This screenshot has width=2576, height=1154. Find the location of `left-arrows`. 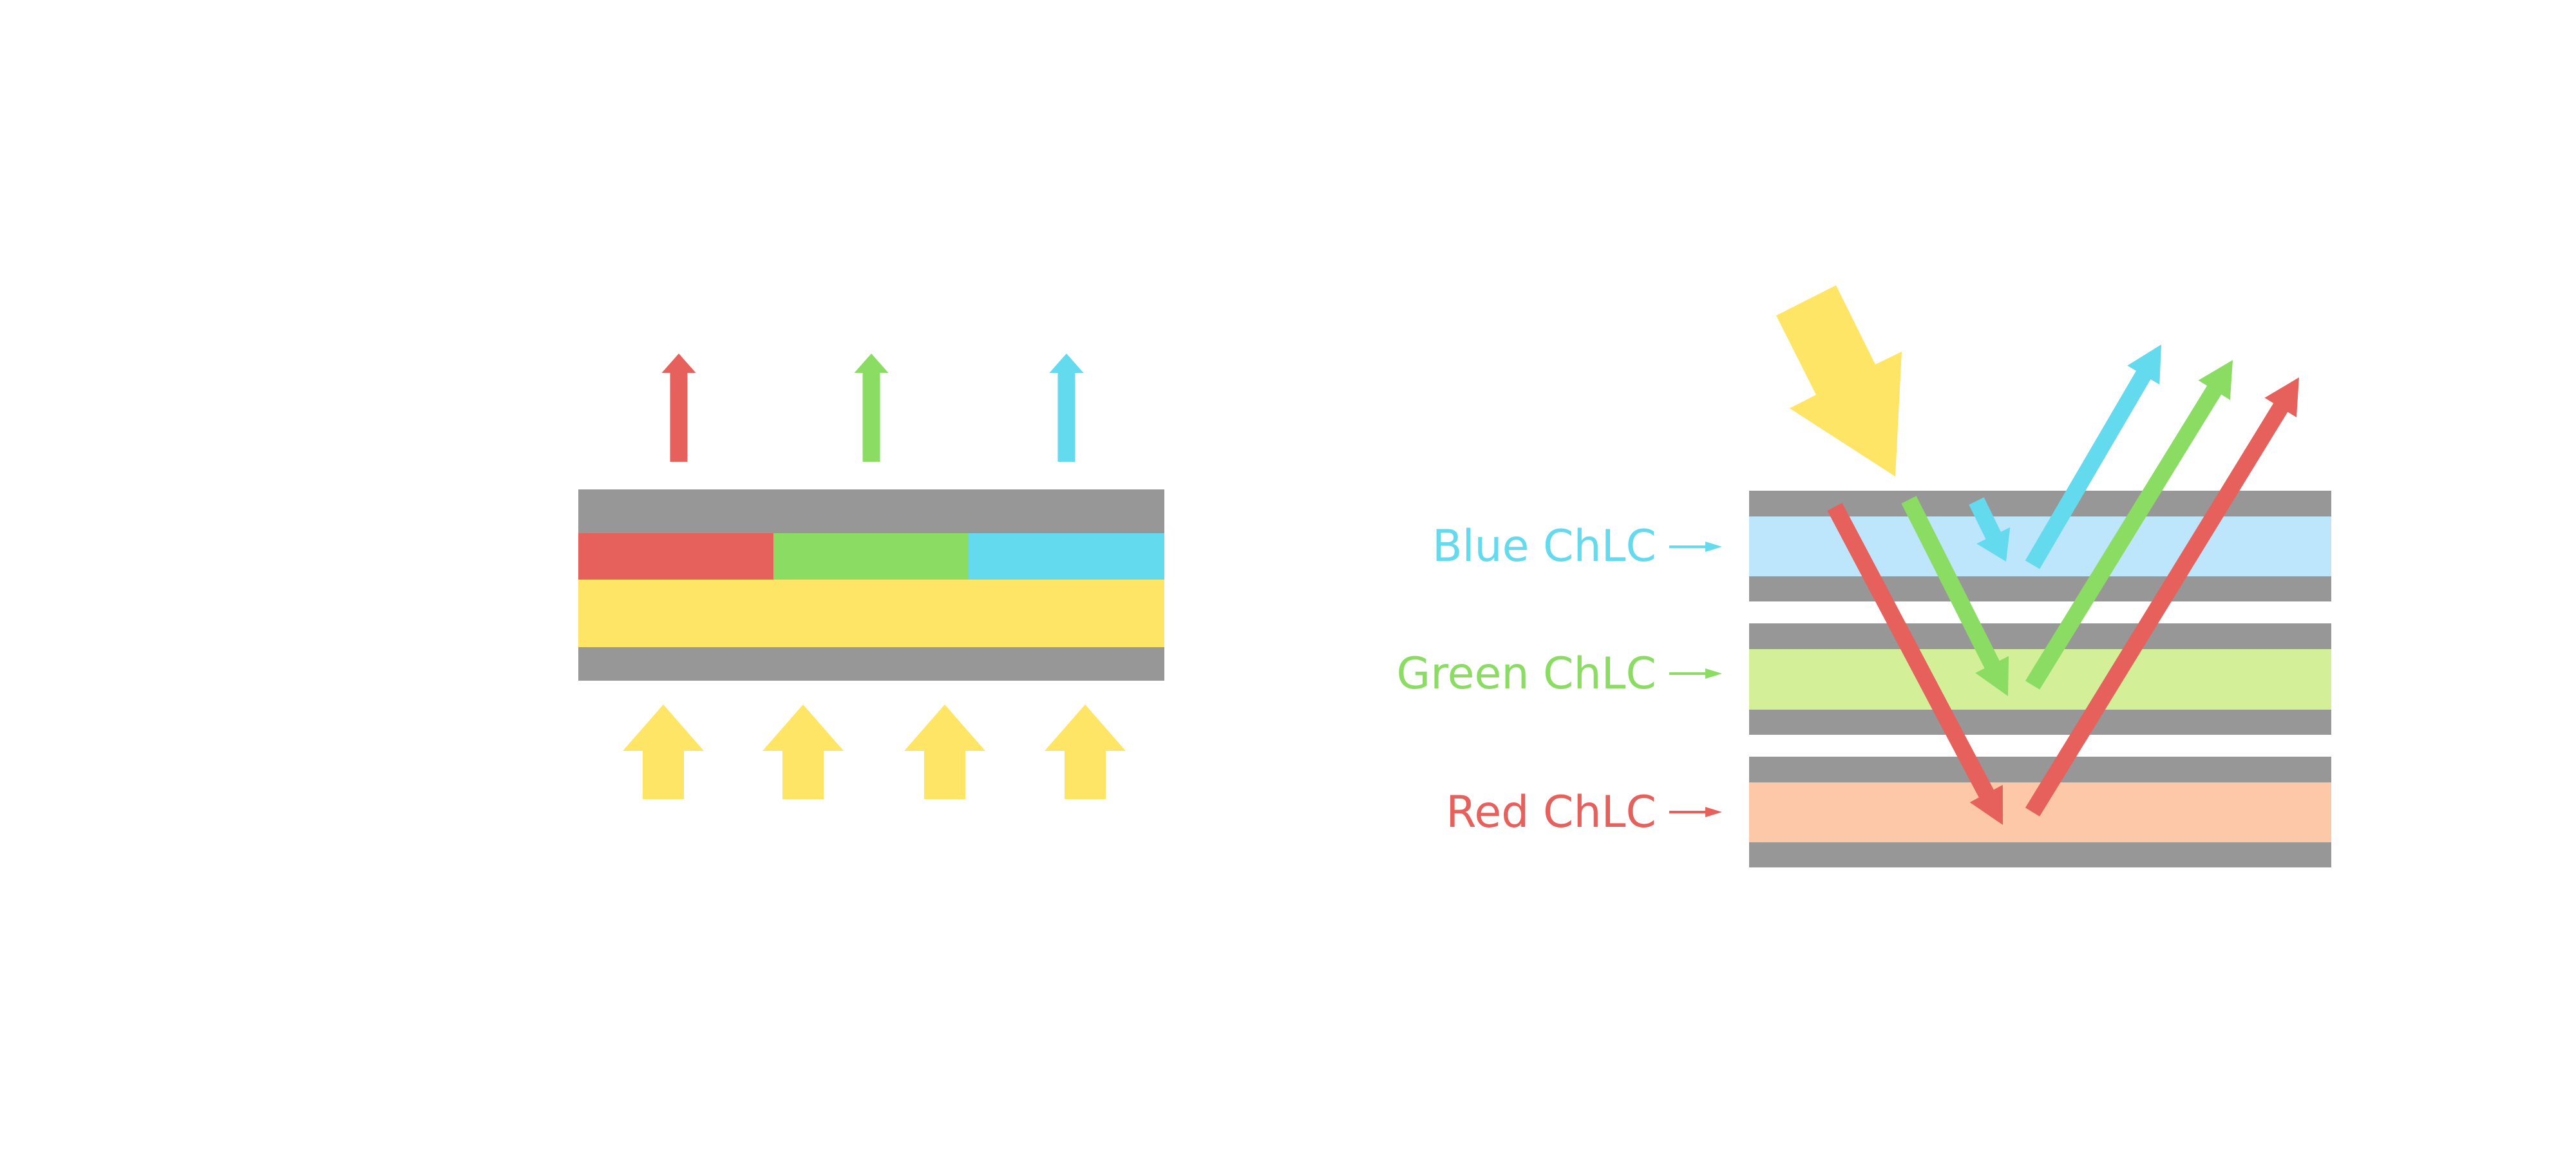

left-arrows is located at coordinates (875, 576).